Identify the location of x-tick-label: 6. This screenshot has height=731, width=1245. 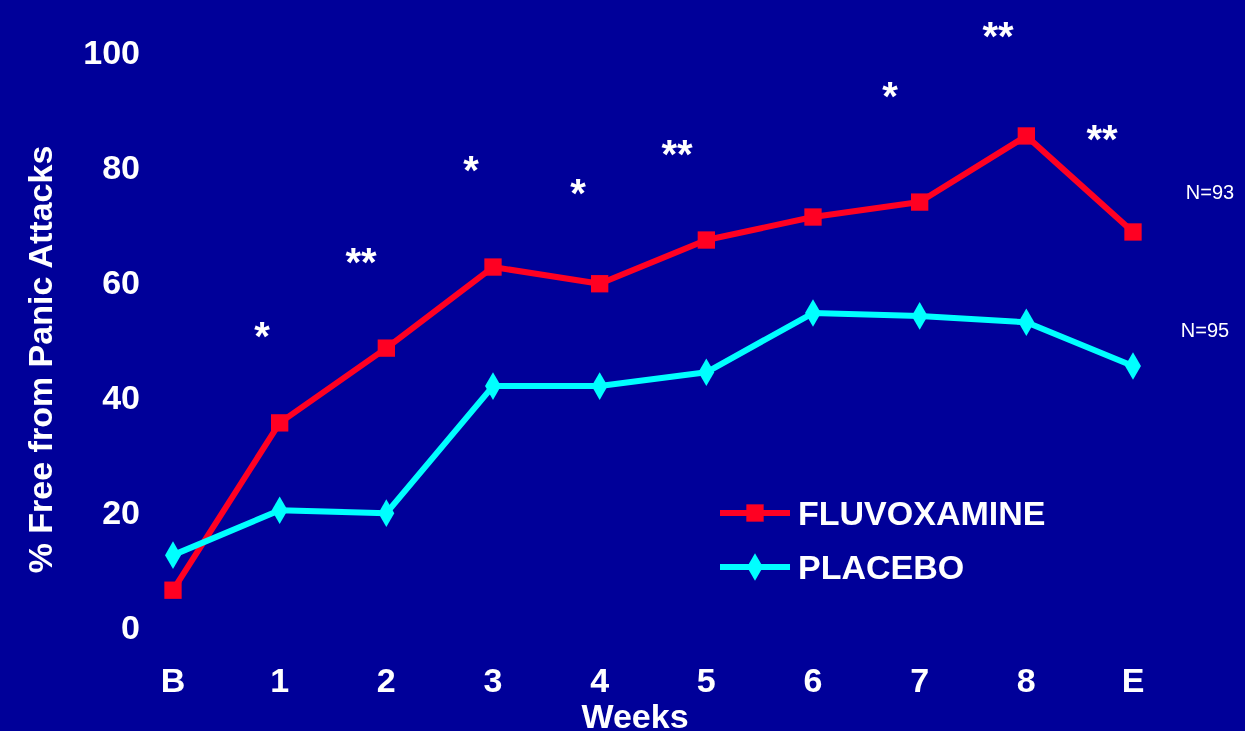
(813, 679).